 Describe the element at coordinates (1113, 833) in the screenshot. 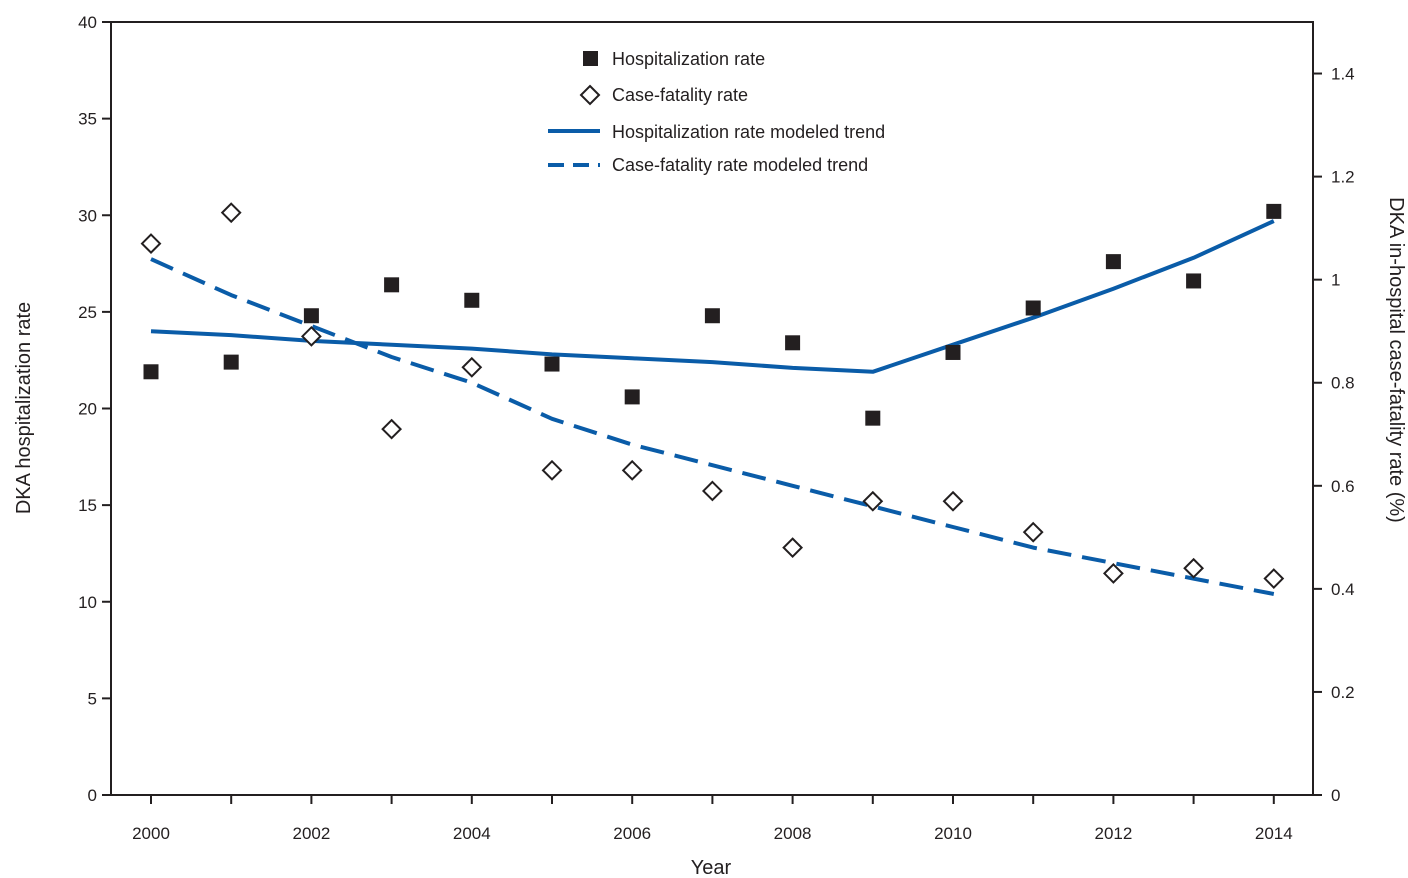

I see `x-tick-label: 2012` at that location.